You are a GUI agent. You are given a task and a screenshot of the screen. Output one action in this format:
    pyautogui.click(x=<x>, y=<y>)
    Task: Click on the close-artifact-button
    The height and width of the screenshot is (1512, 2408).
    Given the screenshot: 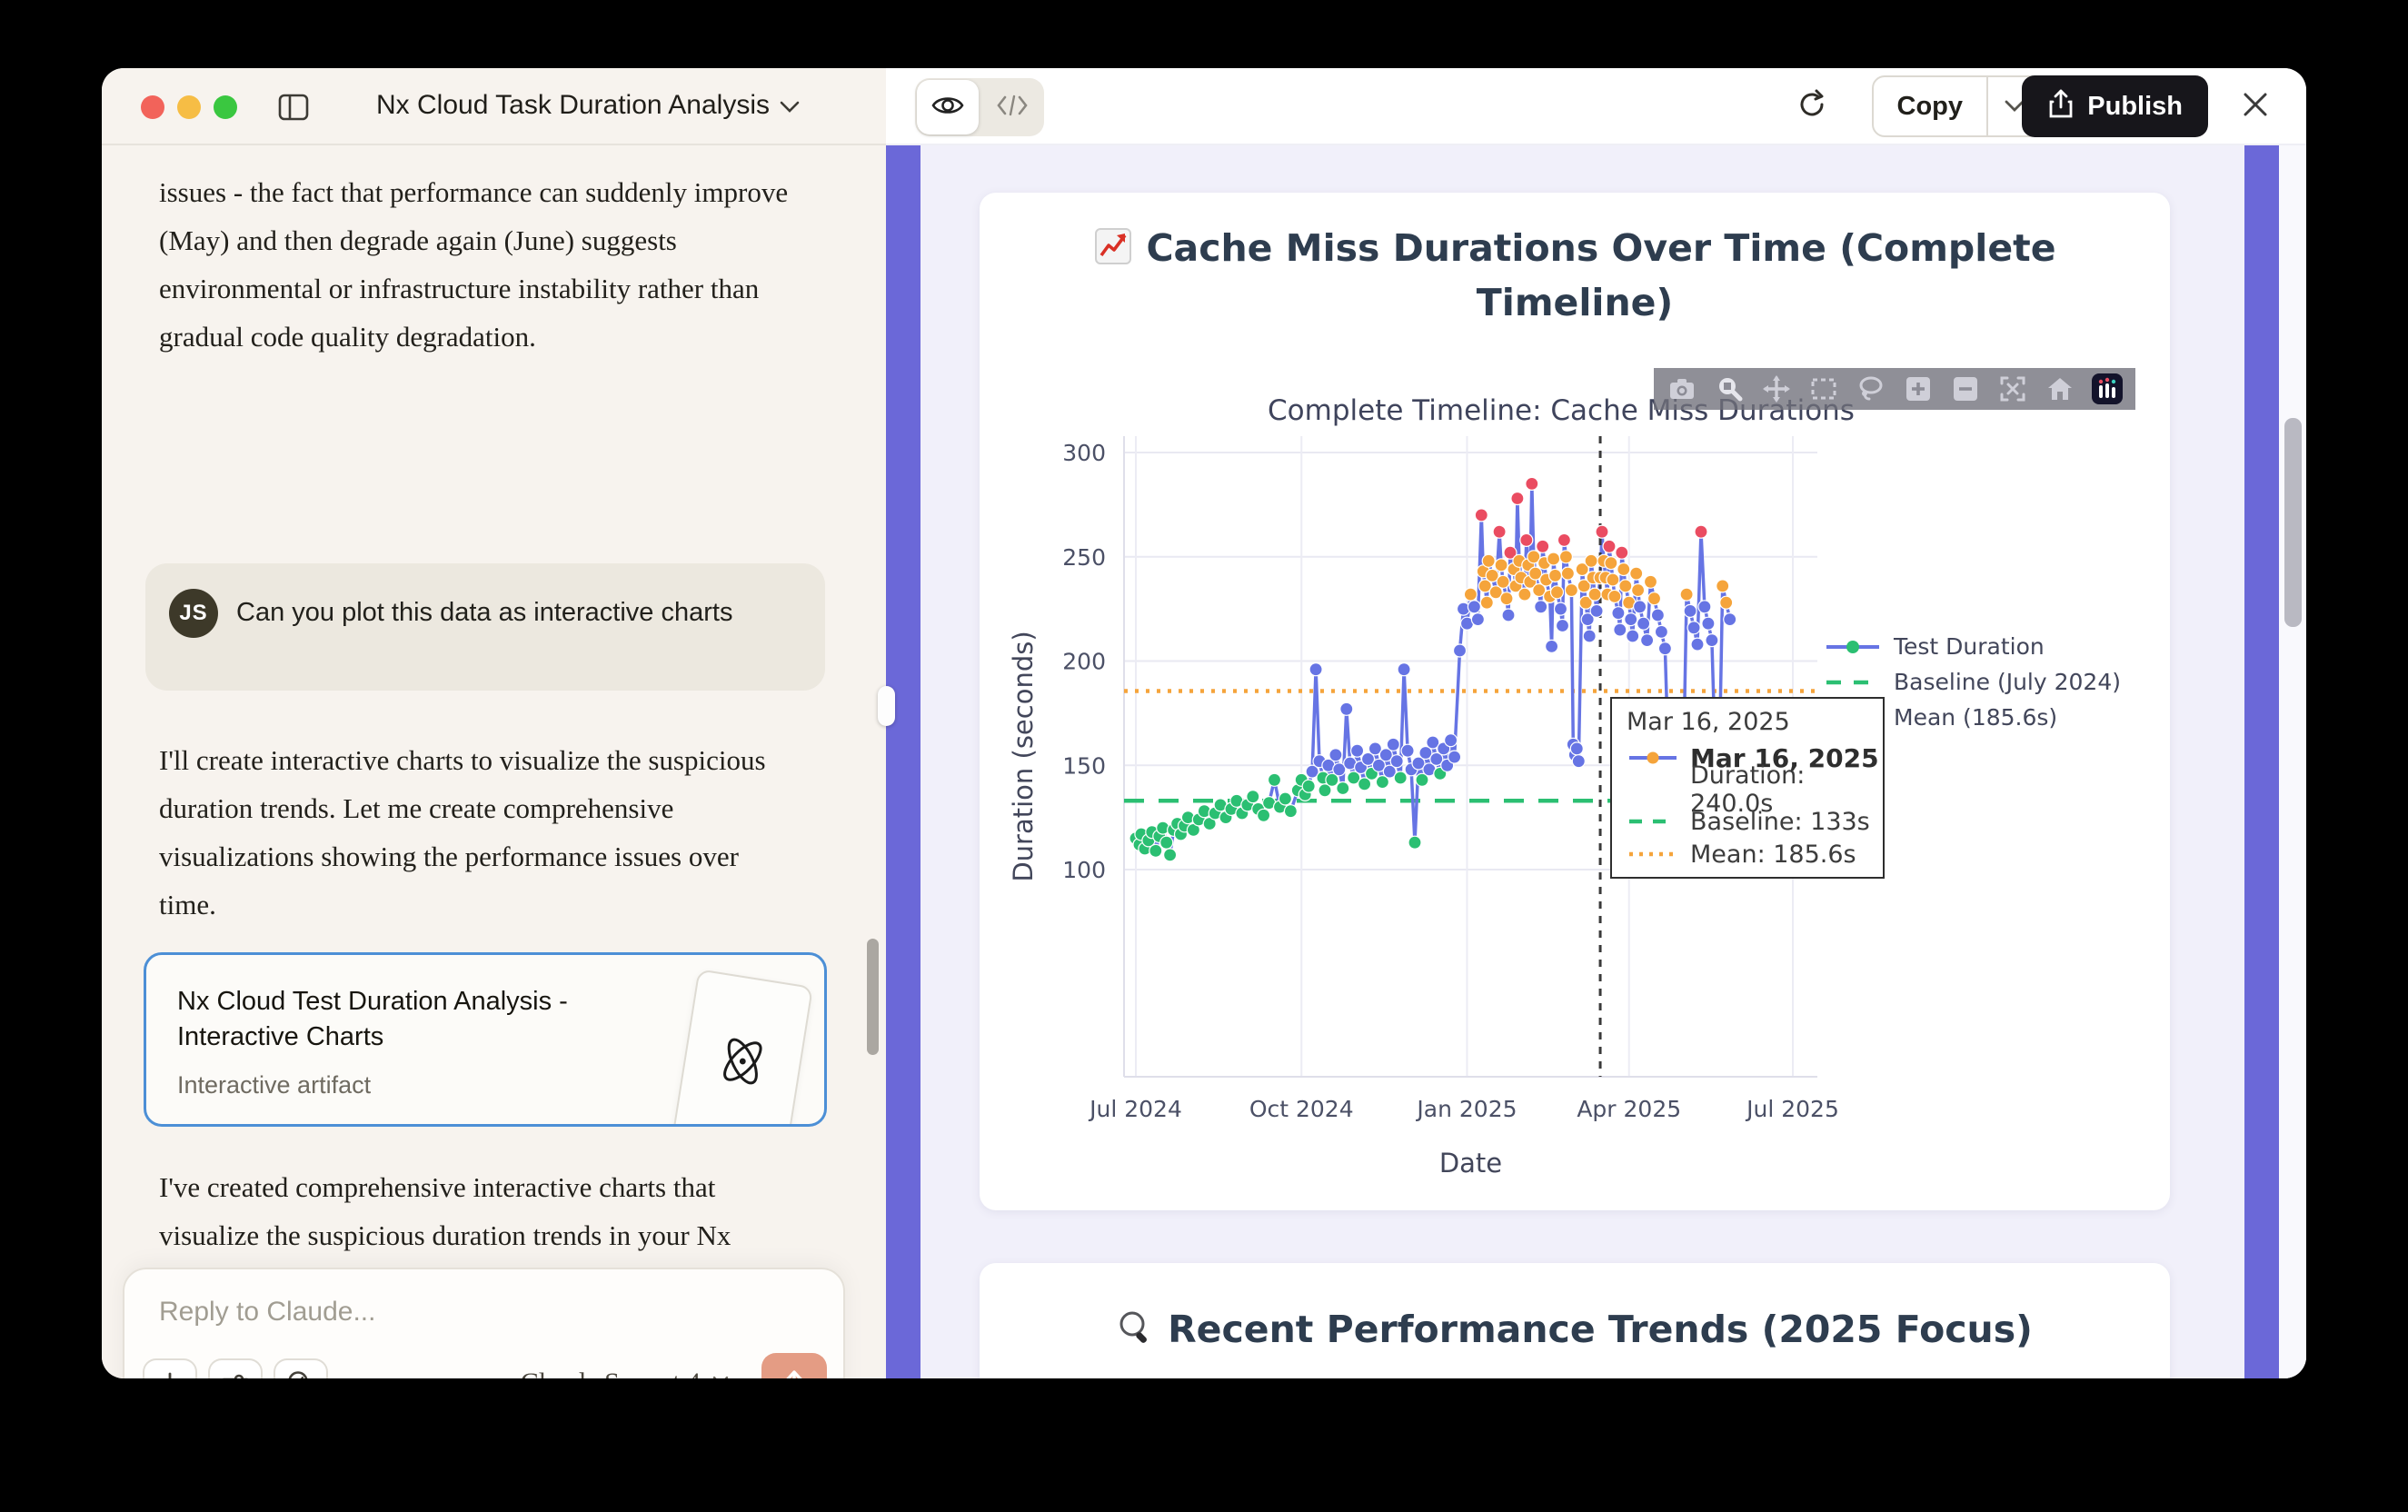 What is the action you would take?
    pyautogui.click(x=2255, y=106)
    